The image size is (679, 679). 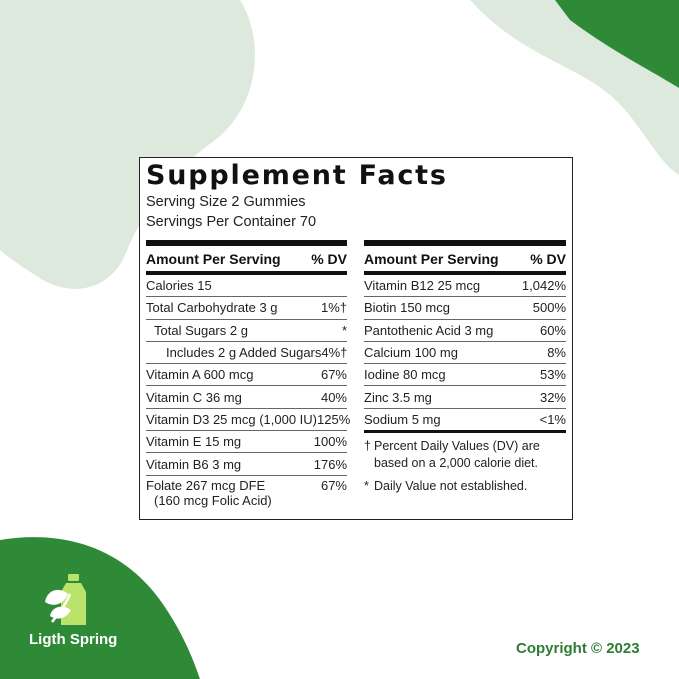 I want to click on nutrient-name: Biotin 150 mcg, so click(x=407, y=308).